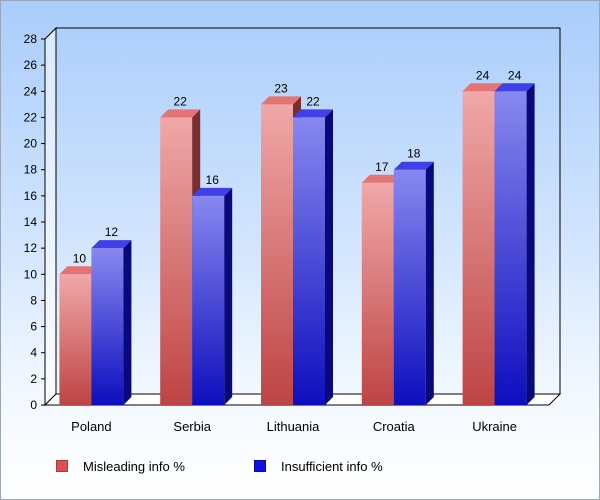  I want to click on y-tick-label: 2, so click(33, 379).